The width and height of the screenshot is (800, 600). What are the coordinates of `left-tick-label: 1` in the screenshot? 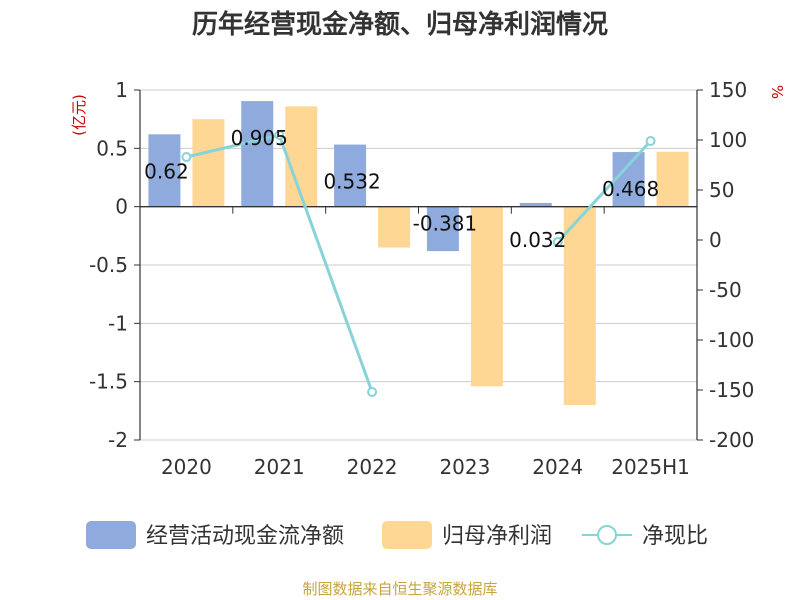 It's located at (121, 90).